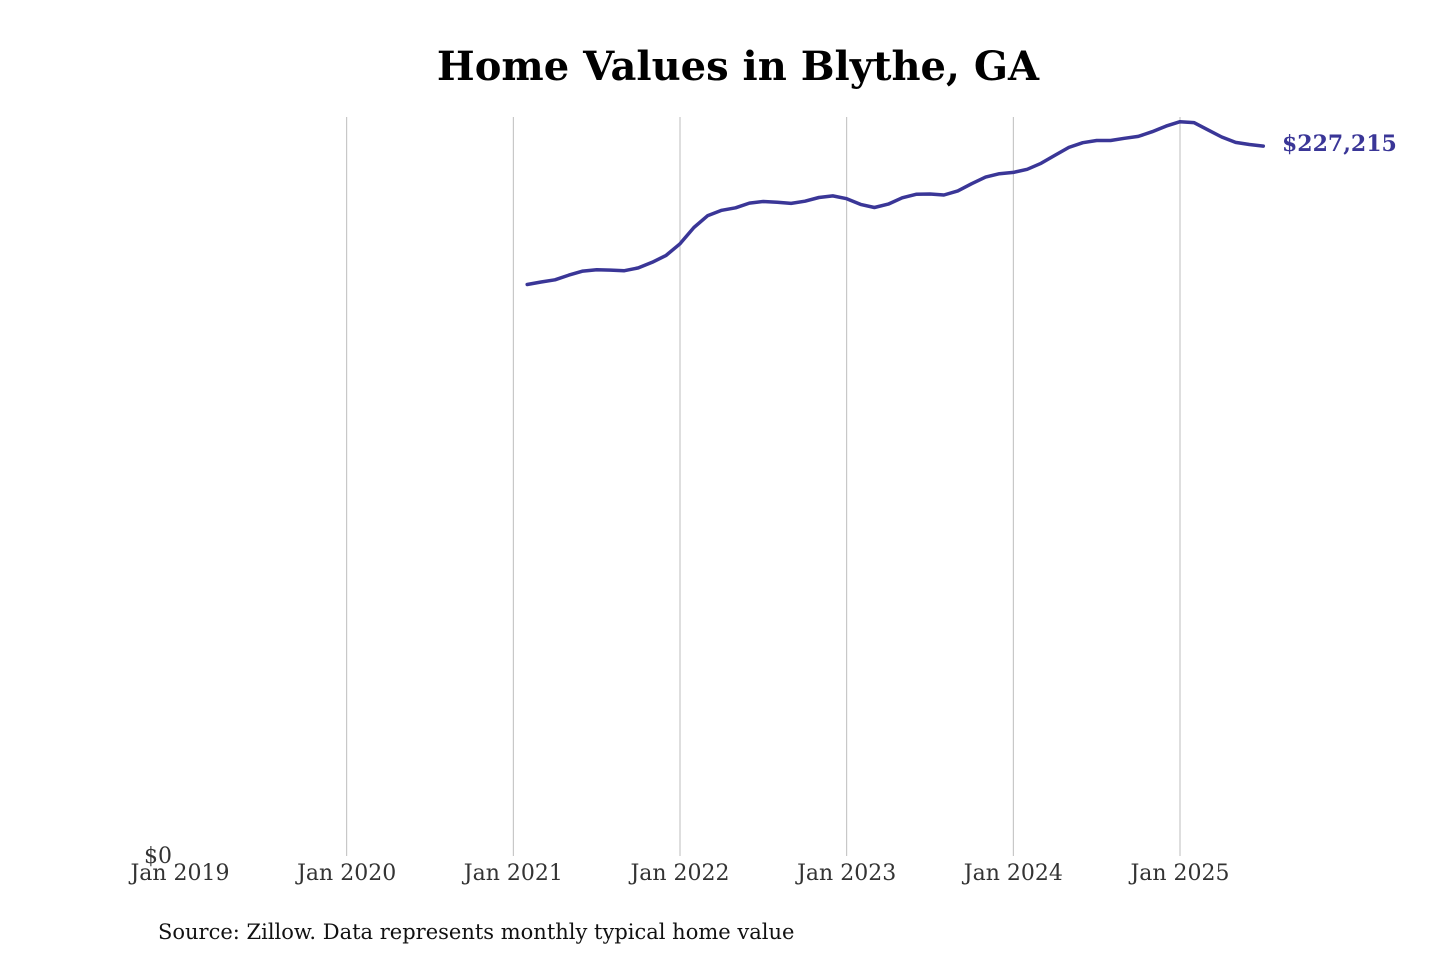 This screenshot has height=960, width=1440. I want to click on x-tick-label: Jan 2024, so click(1012, 873).